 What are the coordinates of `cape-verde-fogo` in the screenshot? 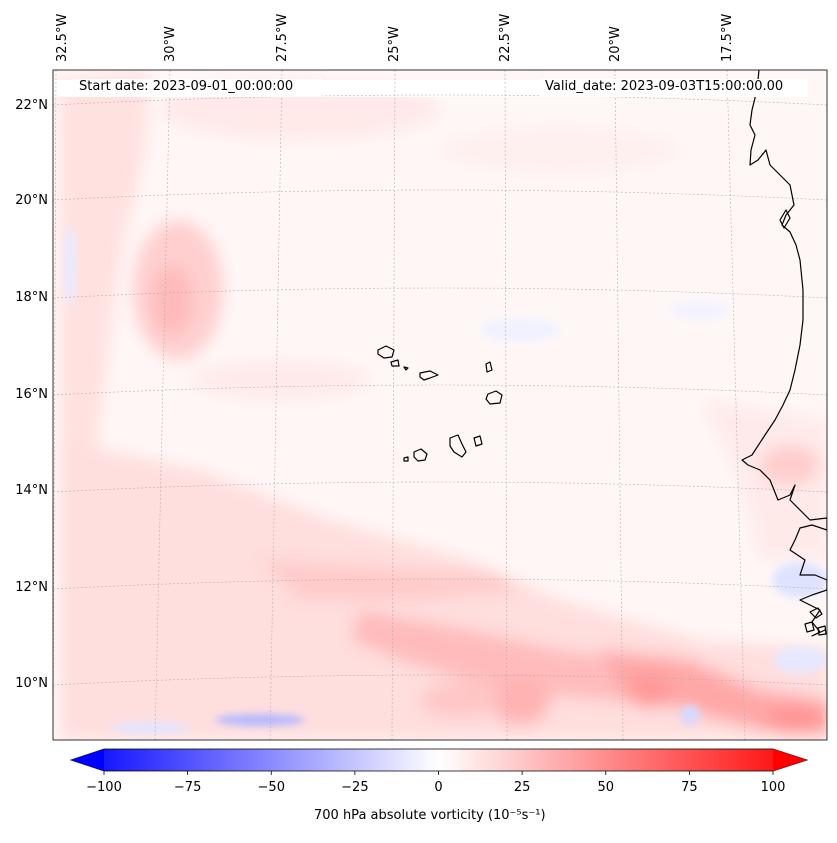 It's located at (420, 455).